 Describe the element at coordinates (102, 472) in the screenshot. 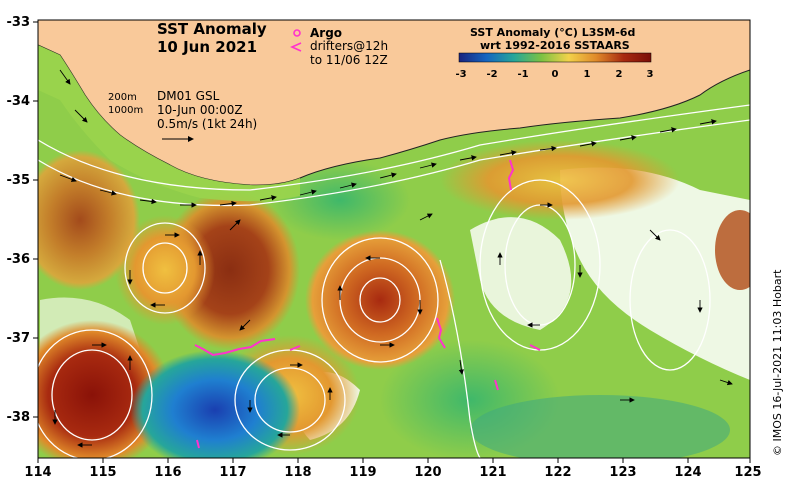

I see `x-tick-label: 115` at that location.